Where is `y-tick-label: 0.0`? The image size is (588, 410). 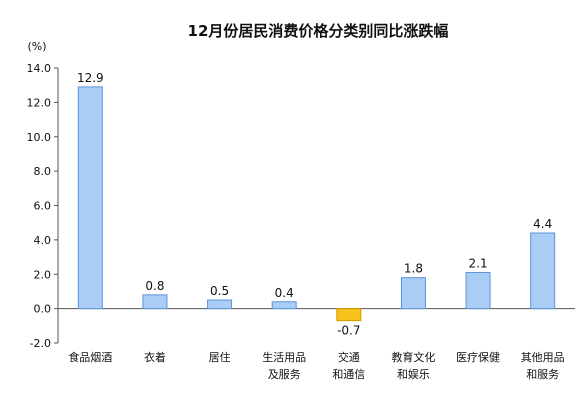
y-tick-label: 0.0 is located at coordinates (43, 309).